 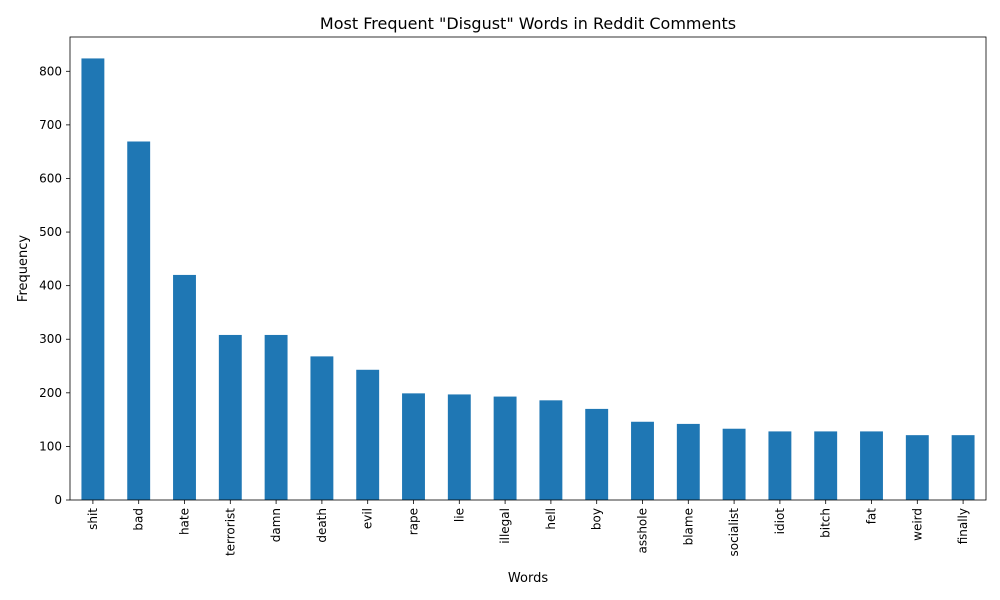 What do you see at coordinates (528, 578) in the screenshot?
I see `x-axis-label: Words` at bounding box center [528, 578].